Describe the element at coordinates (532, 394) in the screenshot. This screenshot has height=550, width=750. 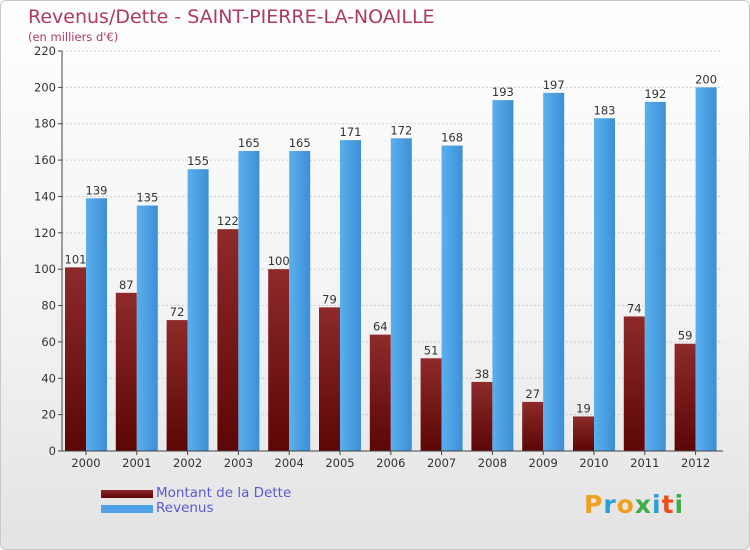
I see `value-label-debt: 27` at that location.